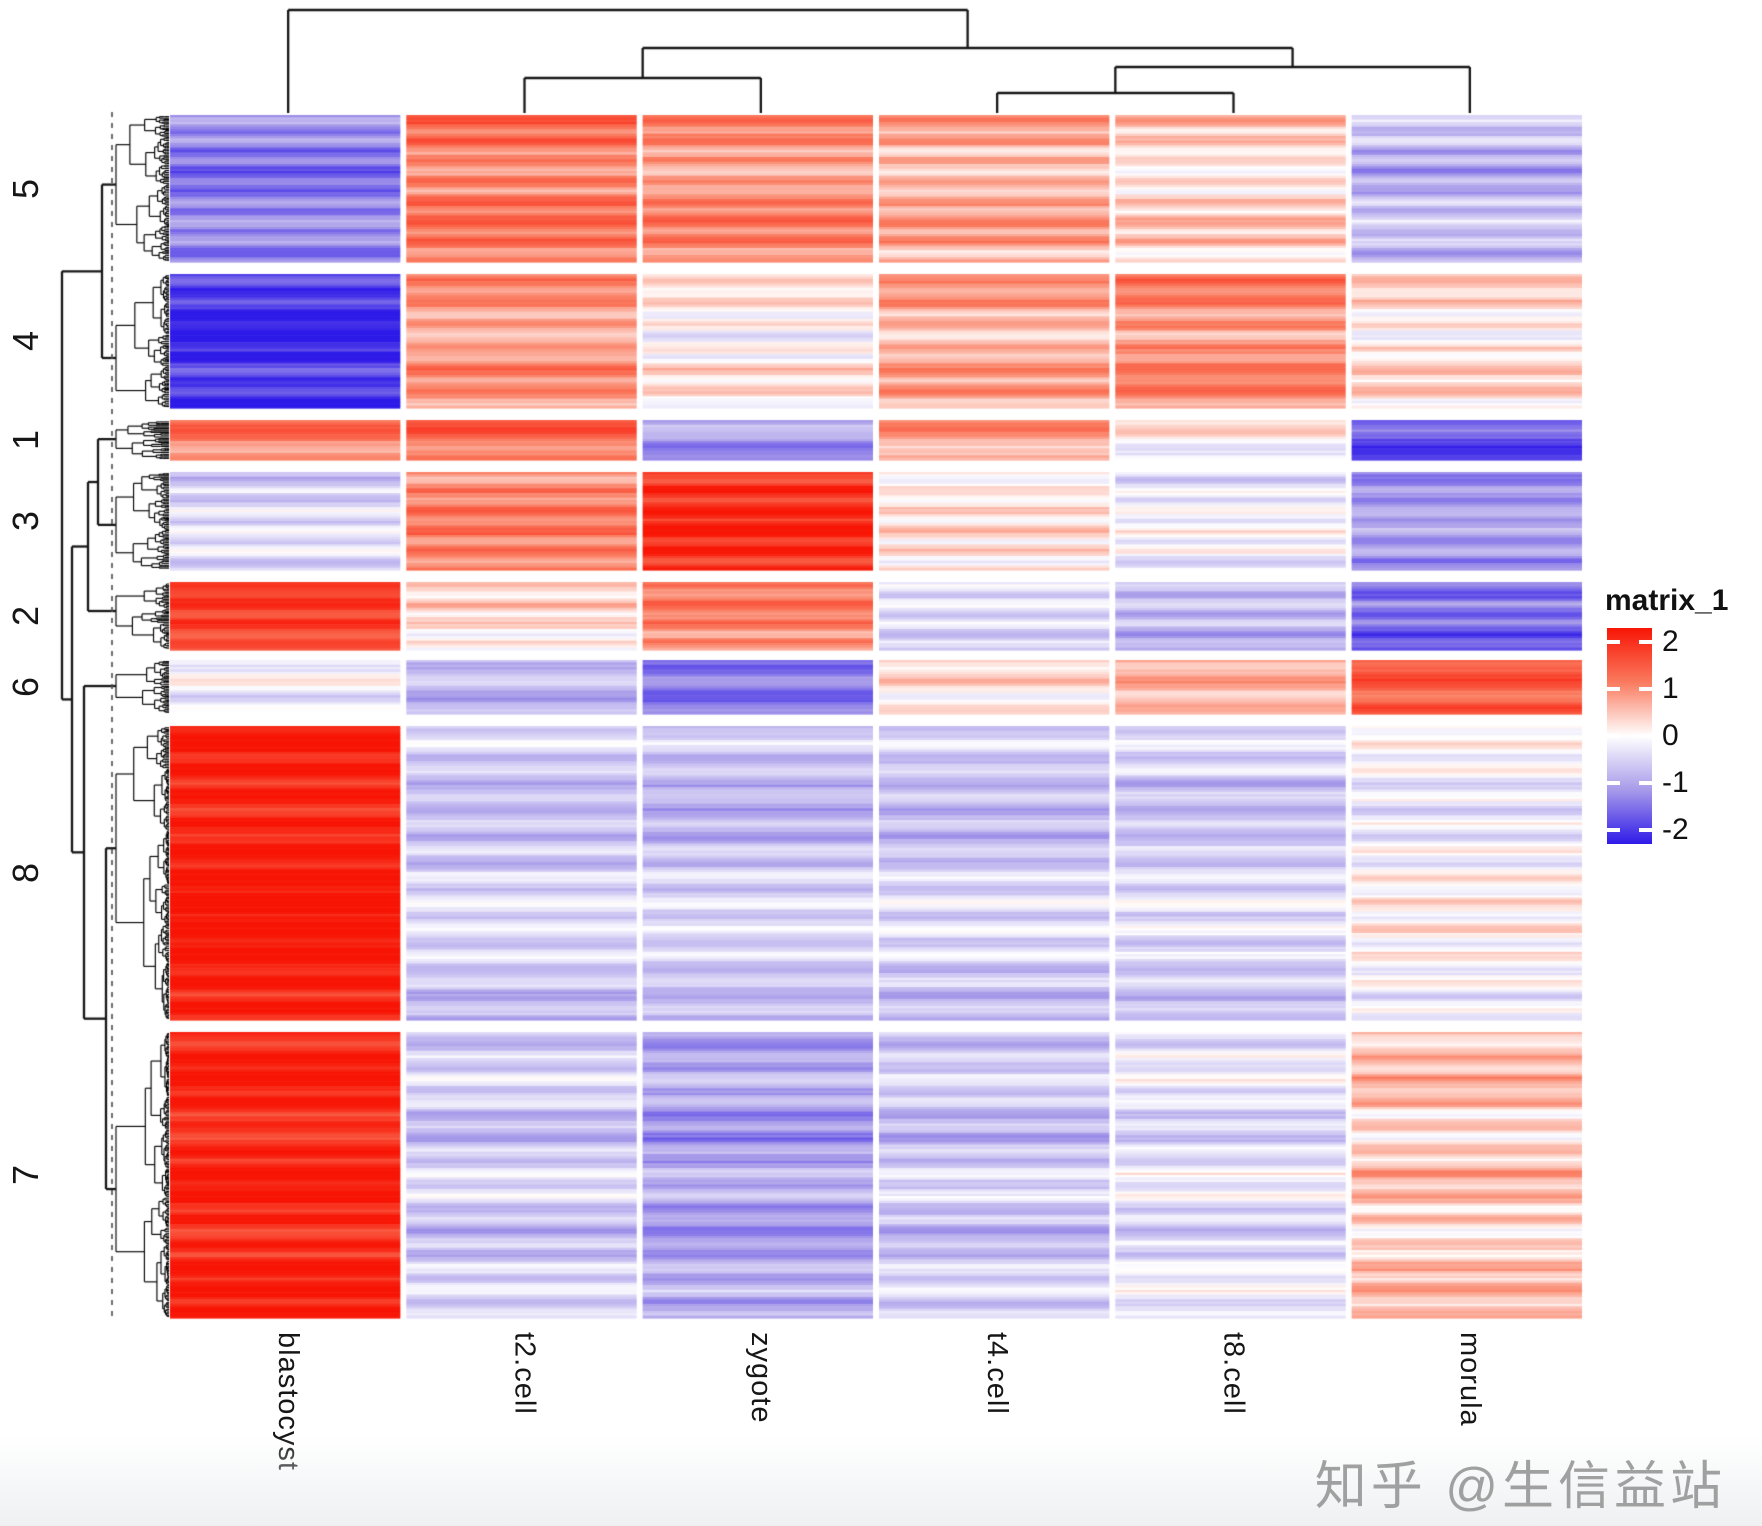 The image size is (1762, 1526). What do you see at coordinates (25, 616) in the screenshot?
I see `row-cluster-label-2: 2` at bounding box center [25, 616].